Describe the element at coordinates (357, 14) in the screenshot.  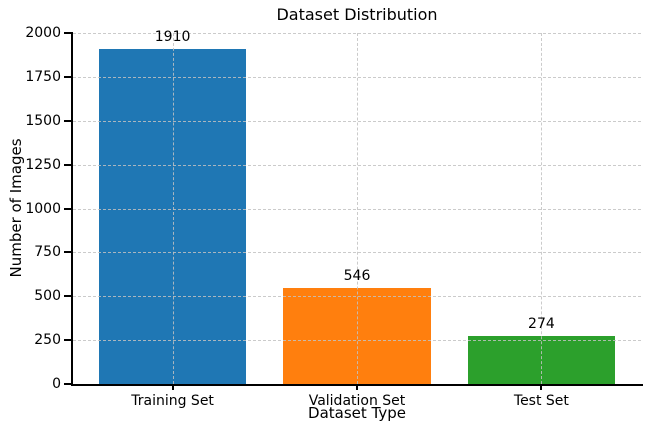
I see `chart-title: Dataset Distribution` at that location.